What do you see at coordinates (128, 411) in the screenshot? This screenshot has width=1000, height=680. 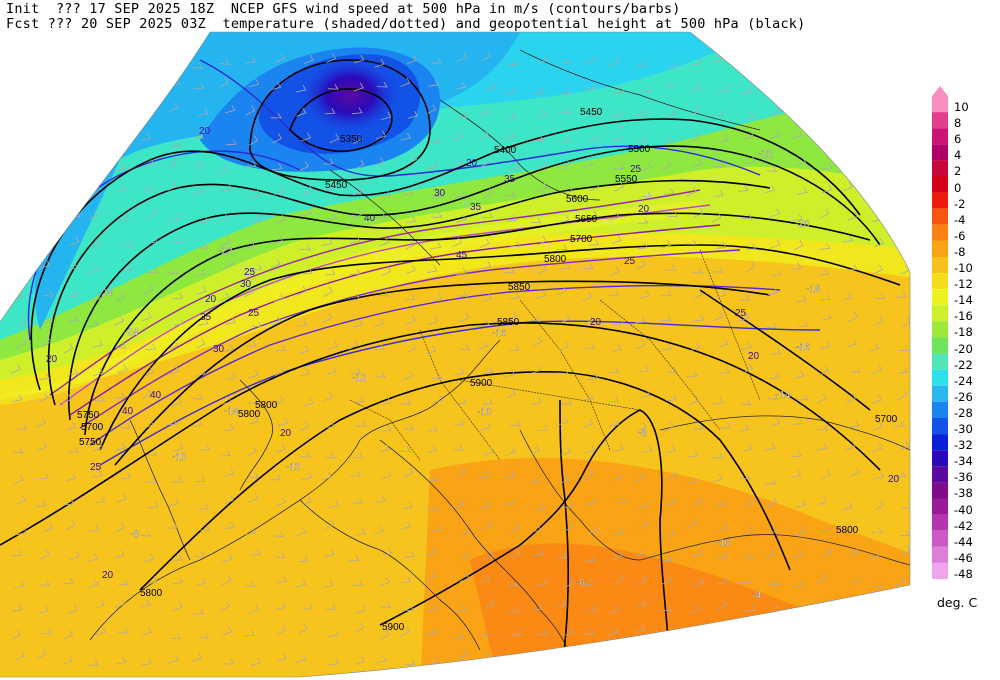 I see `wind-label: 40` at bounding box center [128, 411].